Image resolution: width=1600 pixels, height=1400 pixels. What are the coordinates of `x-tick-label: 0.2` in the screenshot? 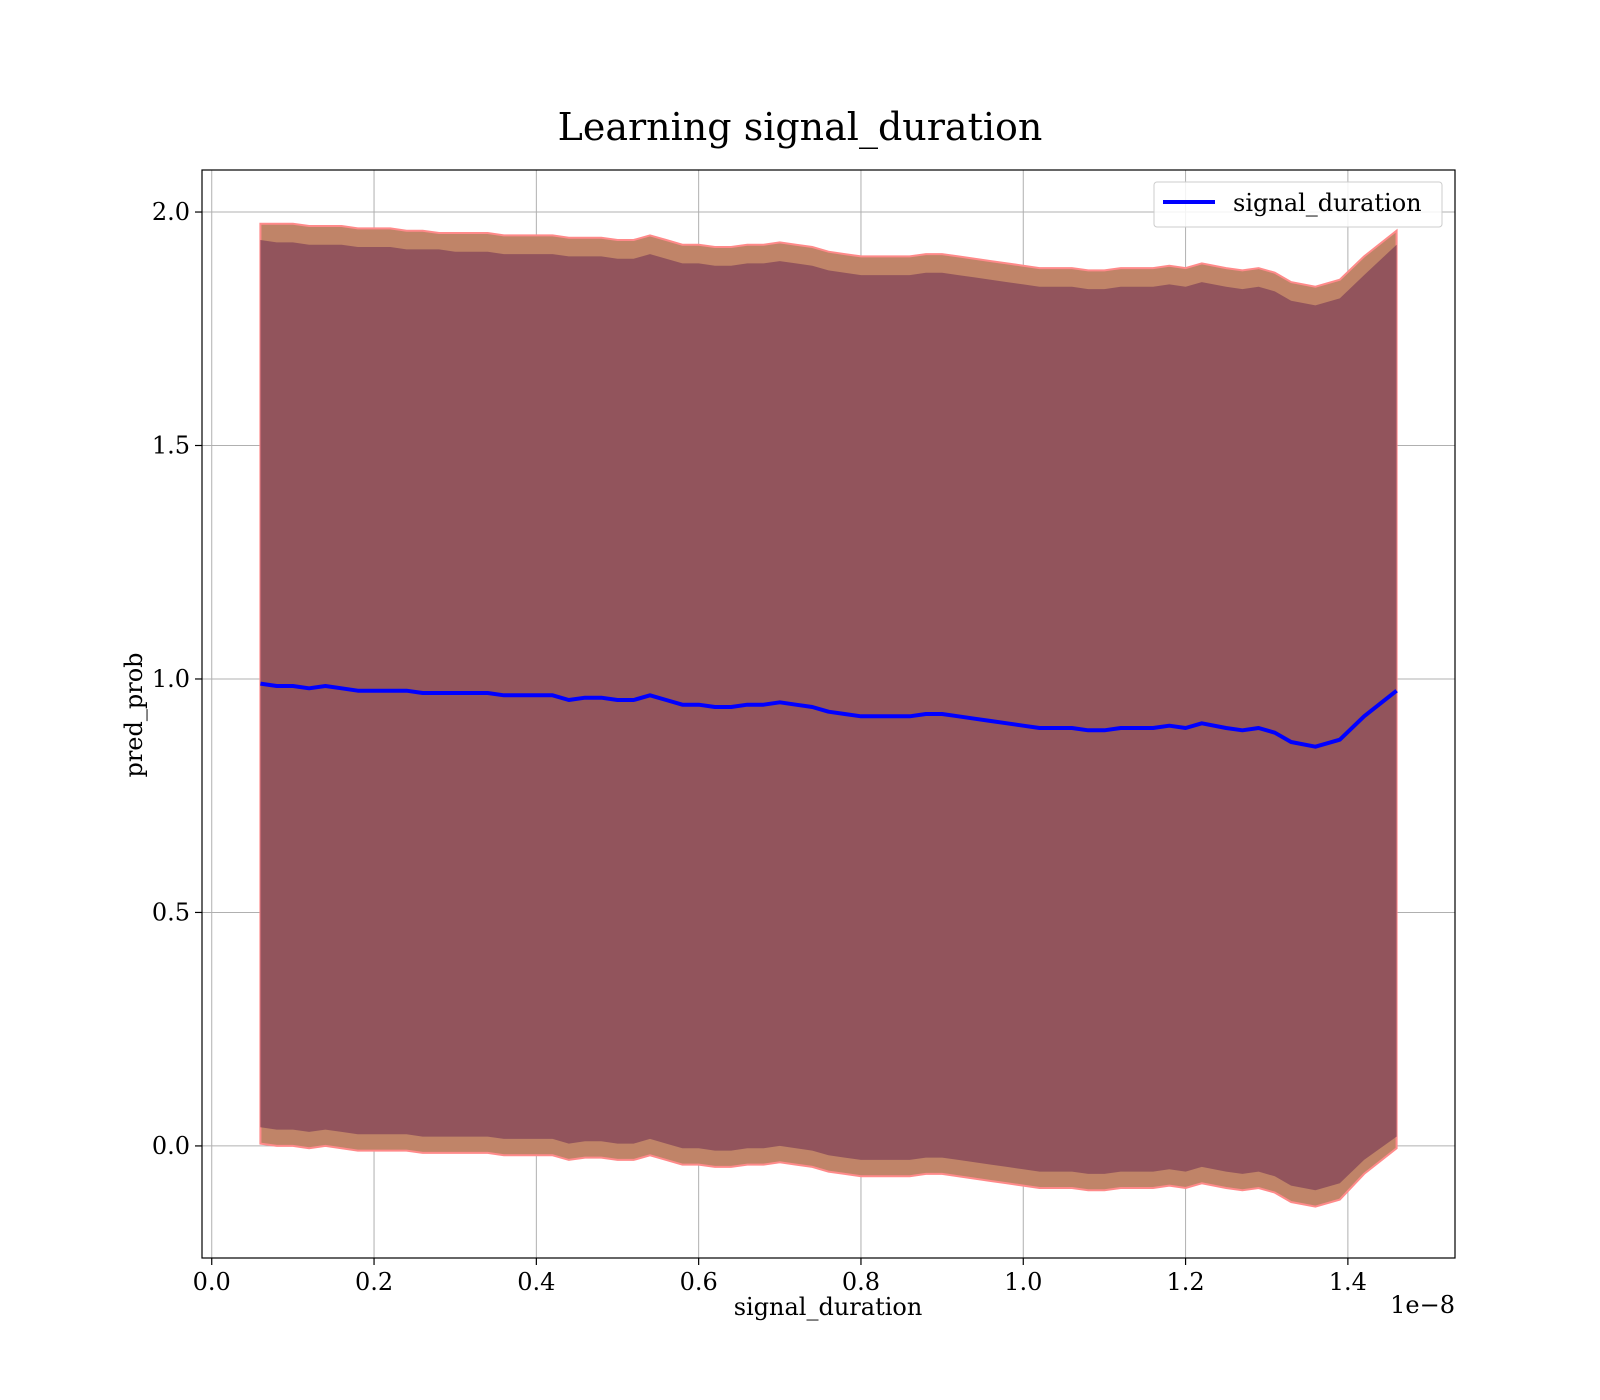 It's located at (374, 1282).